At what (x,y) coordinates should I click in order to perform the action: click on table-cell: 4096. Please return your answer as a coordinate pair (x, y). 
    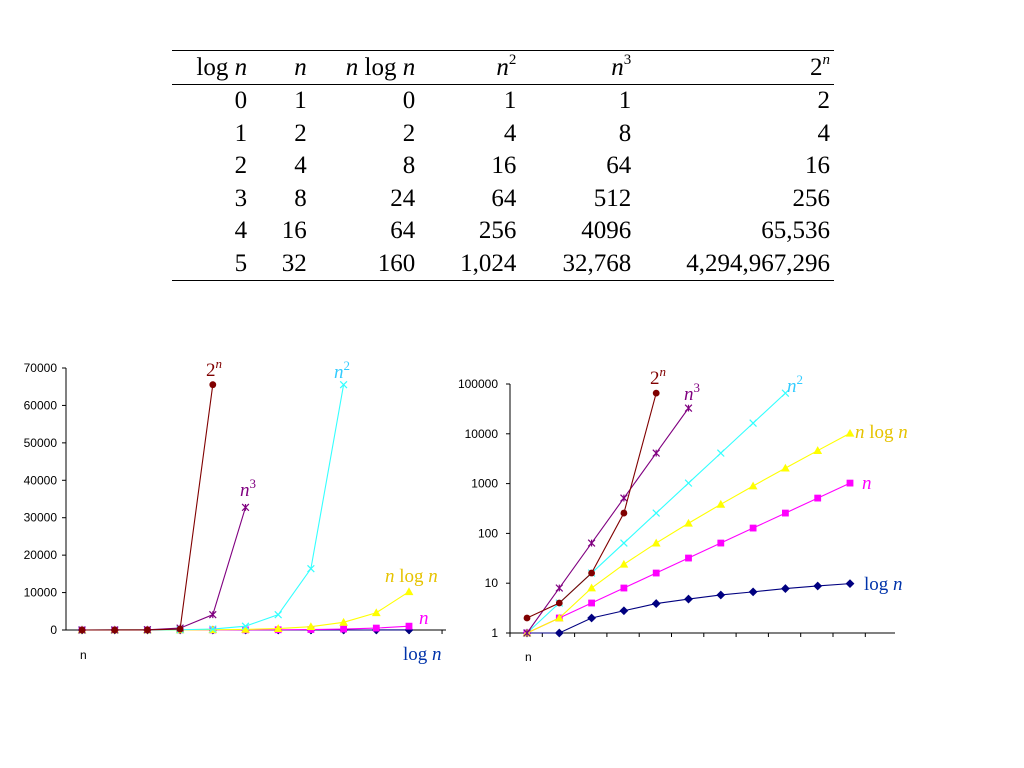
    Looking at the image, I should click on (606, 230).